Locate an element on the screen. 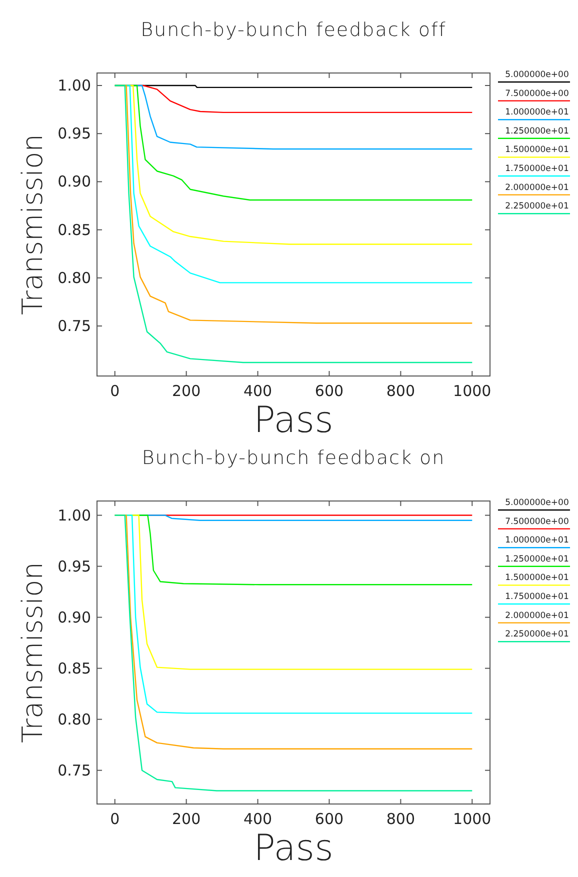 The height and width of the screenshot is (877, 578). legend-label: 5.000000e+00 is located at coordinates (537, 503).